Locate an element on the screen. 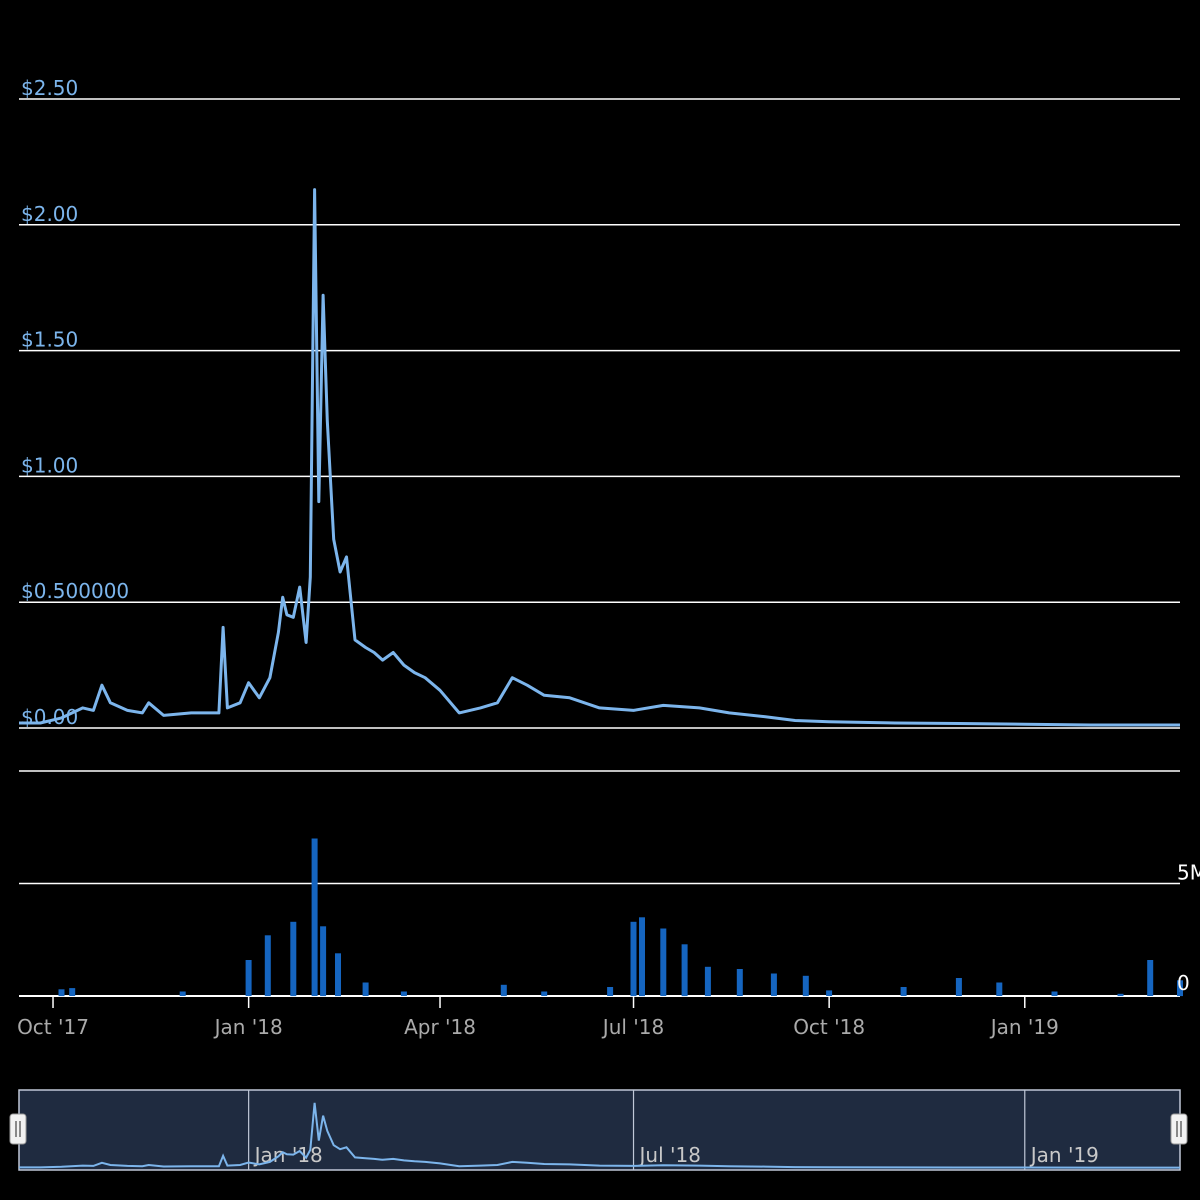 The width and height of the screenshot is (1200, 1200). volume-axis-labels: 5M 0 is located at coordinates (1188, 928).